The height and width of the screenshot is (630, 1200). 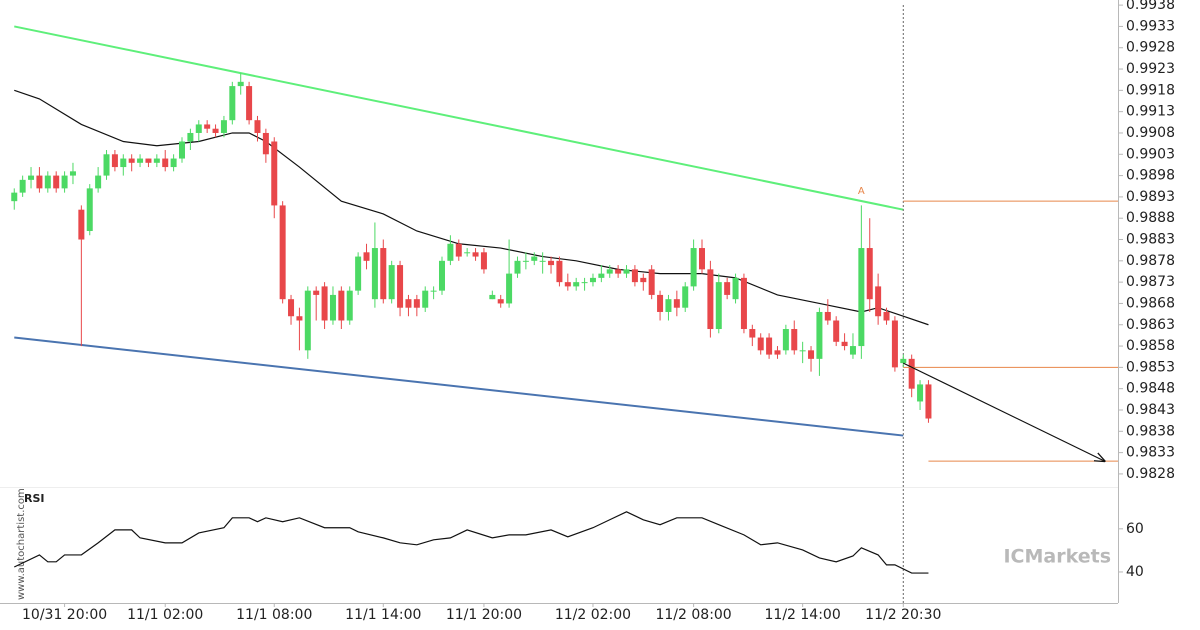 What do you see at coordinates (484, 615) in the screenshot?
I see `x-tick-label: 11/1 20:00` at bounding box center [484, 615].